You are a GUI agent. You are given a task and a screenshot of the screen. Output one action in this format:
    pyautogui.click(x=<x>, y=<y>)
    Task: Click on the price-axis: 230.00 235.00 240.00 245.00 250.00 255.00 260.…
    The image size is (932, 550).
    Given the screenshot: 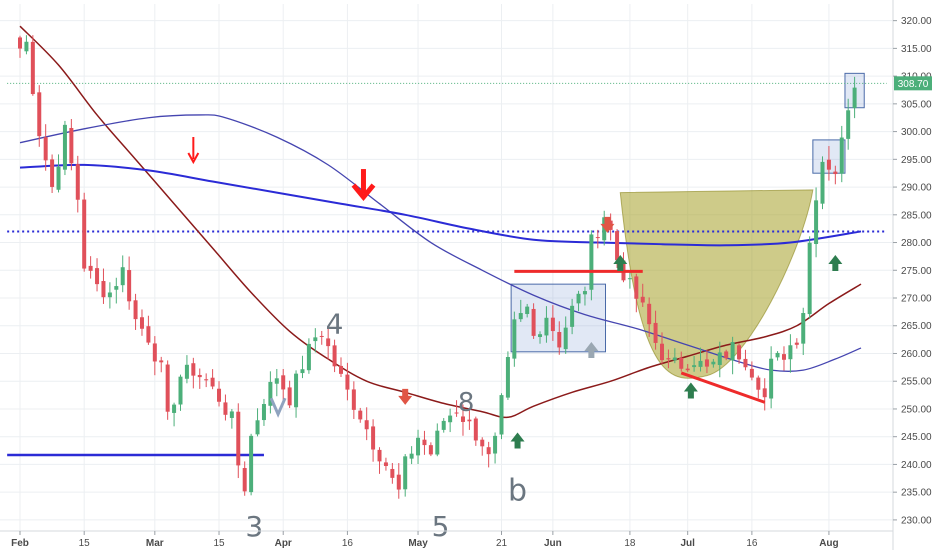 What is the action you would take?
    pyautogui.click(x=912, y=275)
    